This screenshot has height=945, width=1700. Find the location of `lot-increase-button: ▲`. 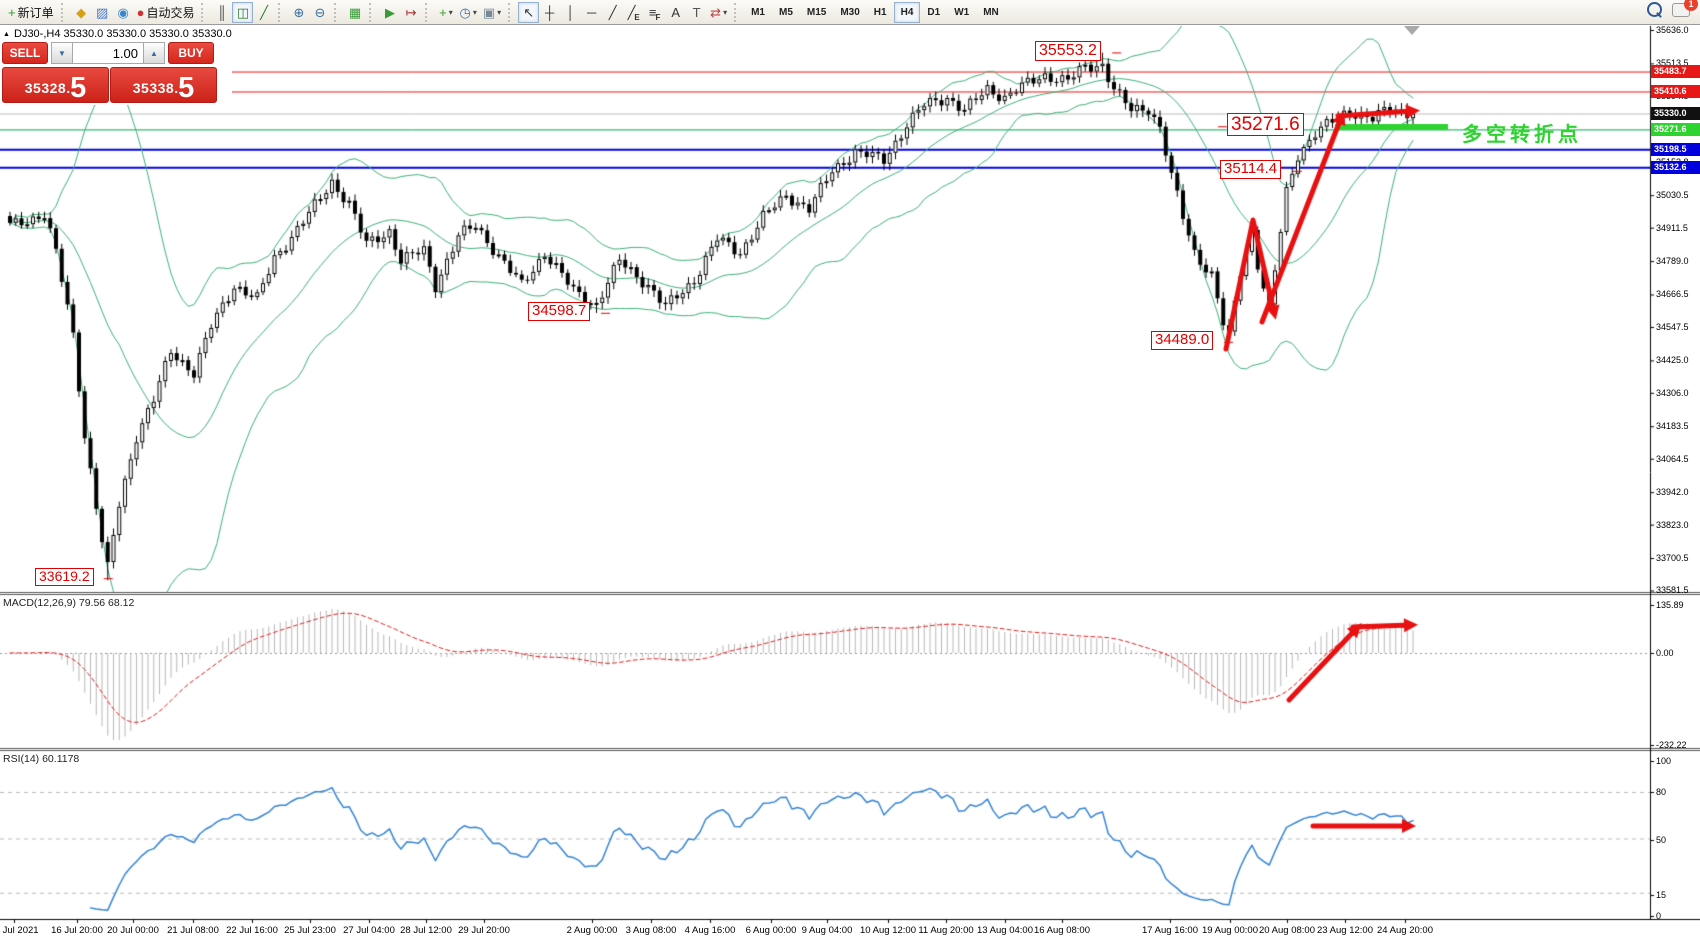

lot-increase-button: ▲ is located at coordinates (154, 53).